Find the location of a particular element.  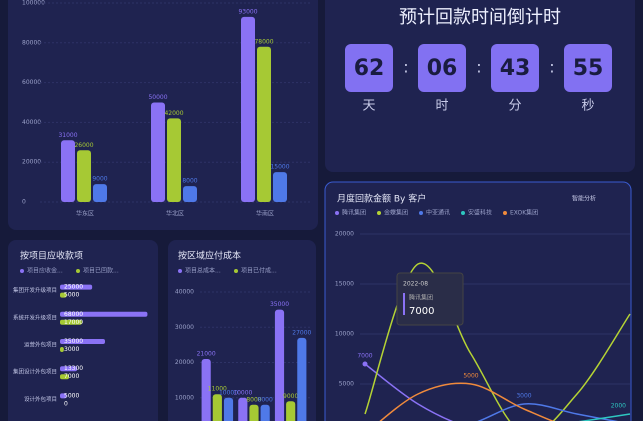

y-tick-label: 60000 is located at coordinates (31, 82).